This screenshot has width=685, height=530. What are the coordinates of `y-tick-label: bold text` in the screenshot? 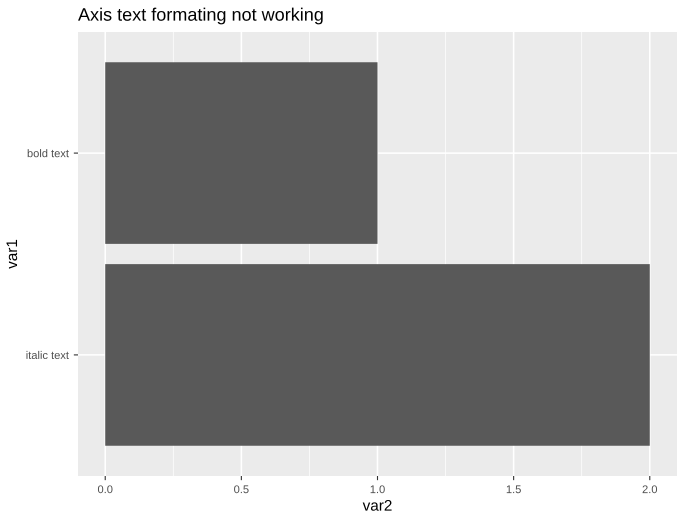 It's located at (48, 153).